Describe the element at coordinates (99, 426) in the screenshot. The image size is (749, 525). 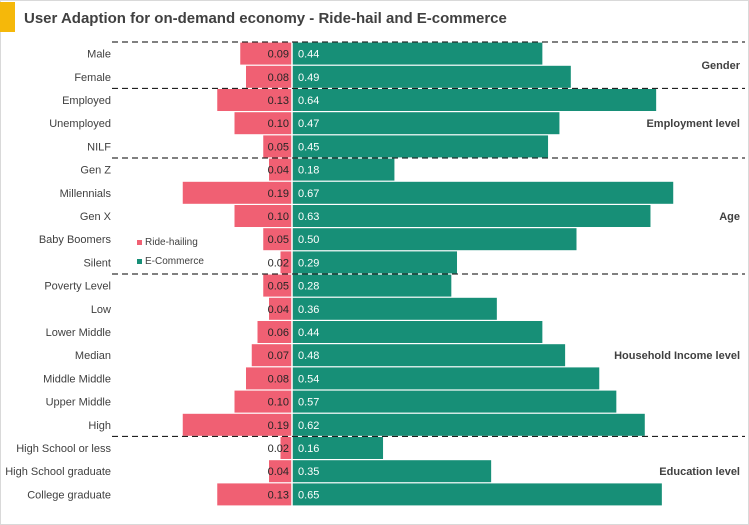
I see `category-label: High` at that location.